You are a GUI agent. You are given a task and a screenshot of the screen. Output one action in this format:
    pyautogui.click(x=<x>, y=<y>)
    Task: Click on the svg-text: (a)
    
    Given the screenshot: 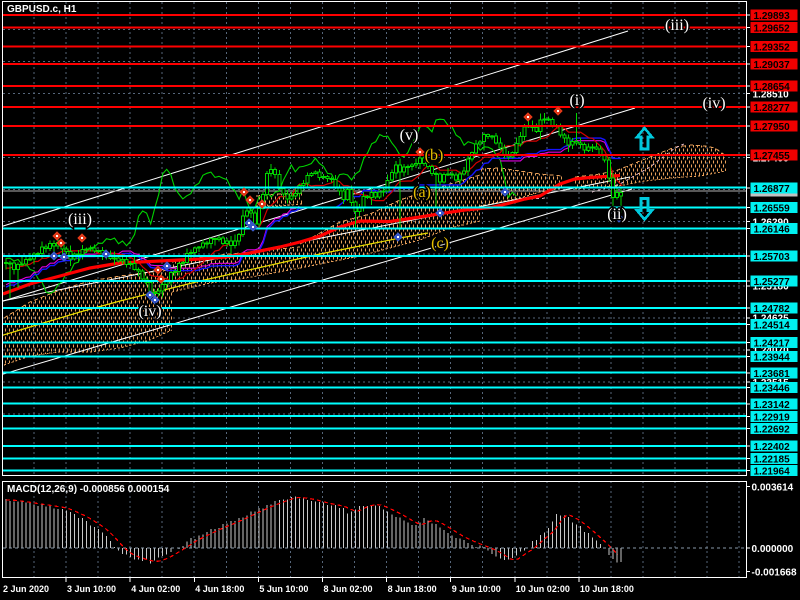 What is the action you would take?
    pyautogui.click(x=422, y=192)
    